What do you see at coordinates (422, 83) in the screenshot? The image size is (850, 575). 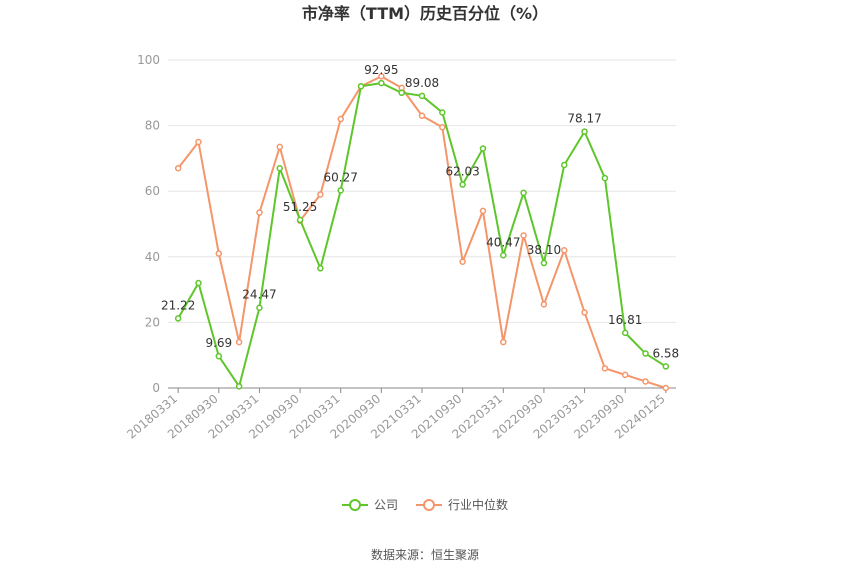 I see `data-label: 89.08` at bounding box center [422, 83].